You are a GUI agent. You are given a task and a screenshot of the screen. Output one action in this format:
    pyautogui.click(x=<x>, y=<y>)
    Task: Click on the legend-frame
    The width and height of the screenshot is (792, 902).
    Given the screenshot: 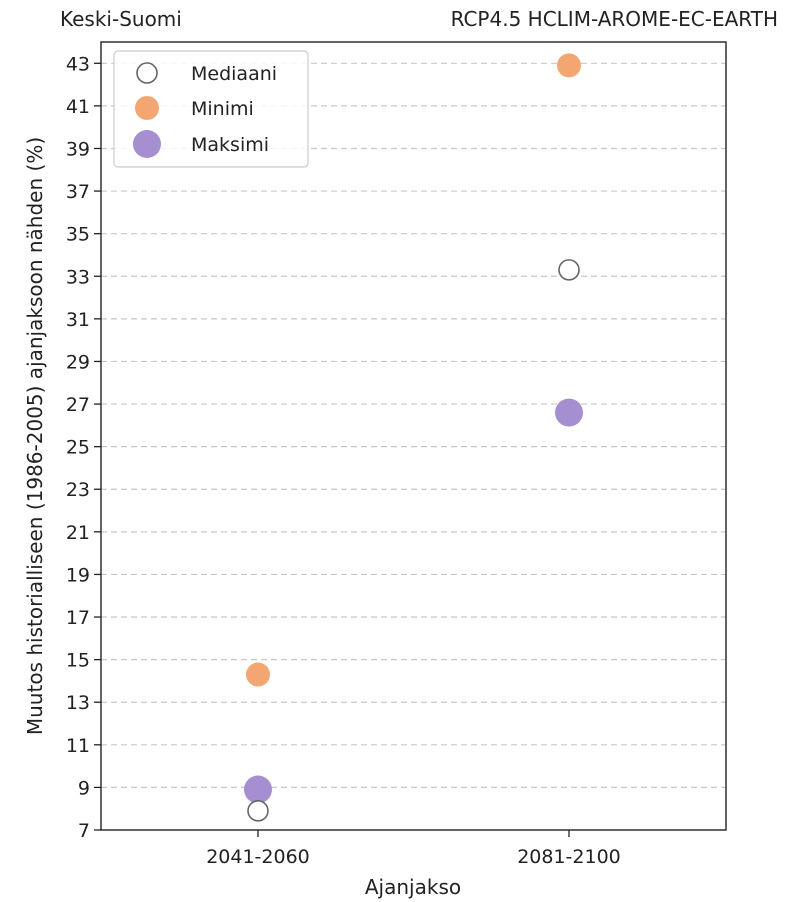 What is the action you would take?
    pyautogui.click(x=211, y=109)
    